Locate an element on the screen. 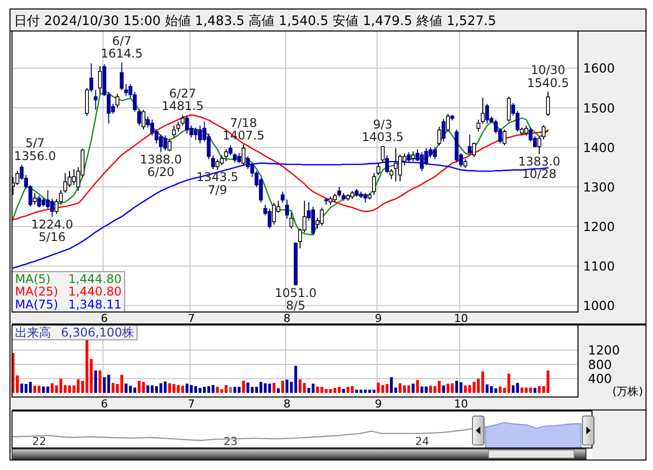 The width and height of the screenshot is (653, 470). y-tick-label: 1300 is located at coordinates (599, 186).